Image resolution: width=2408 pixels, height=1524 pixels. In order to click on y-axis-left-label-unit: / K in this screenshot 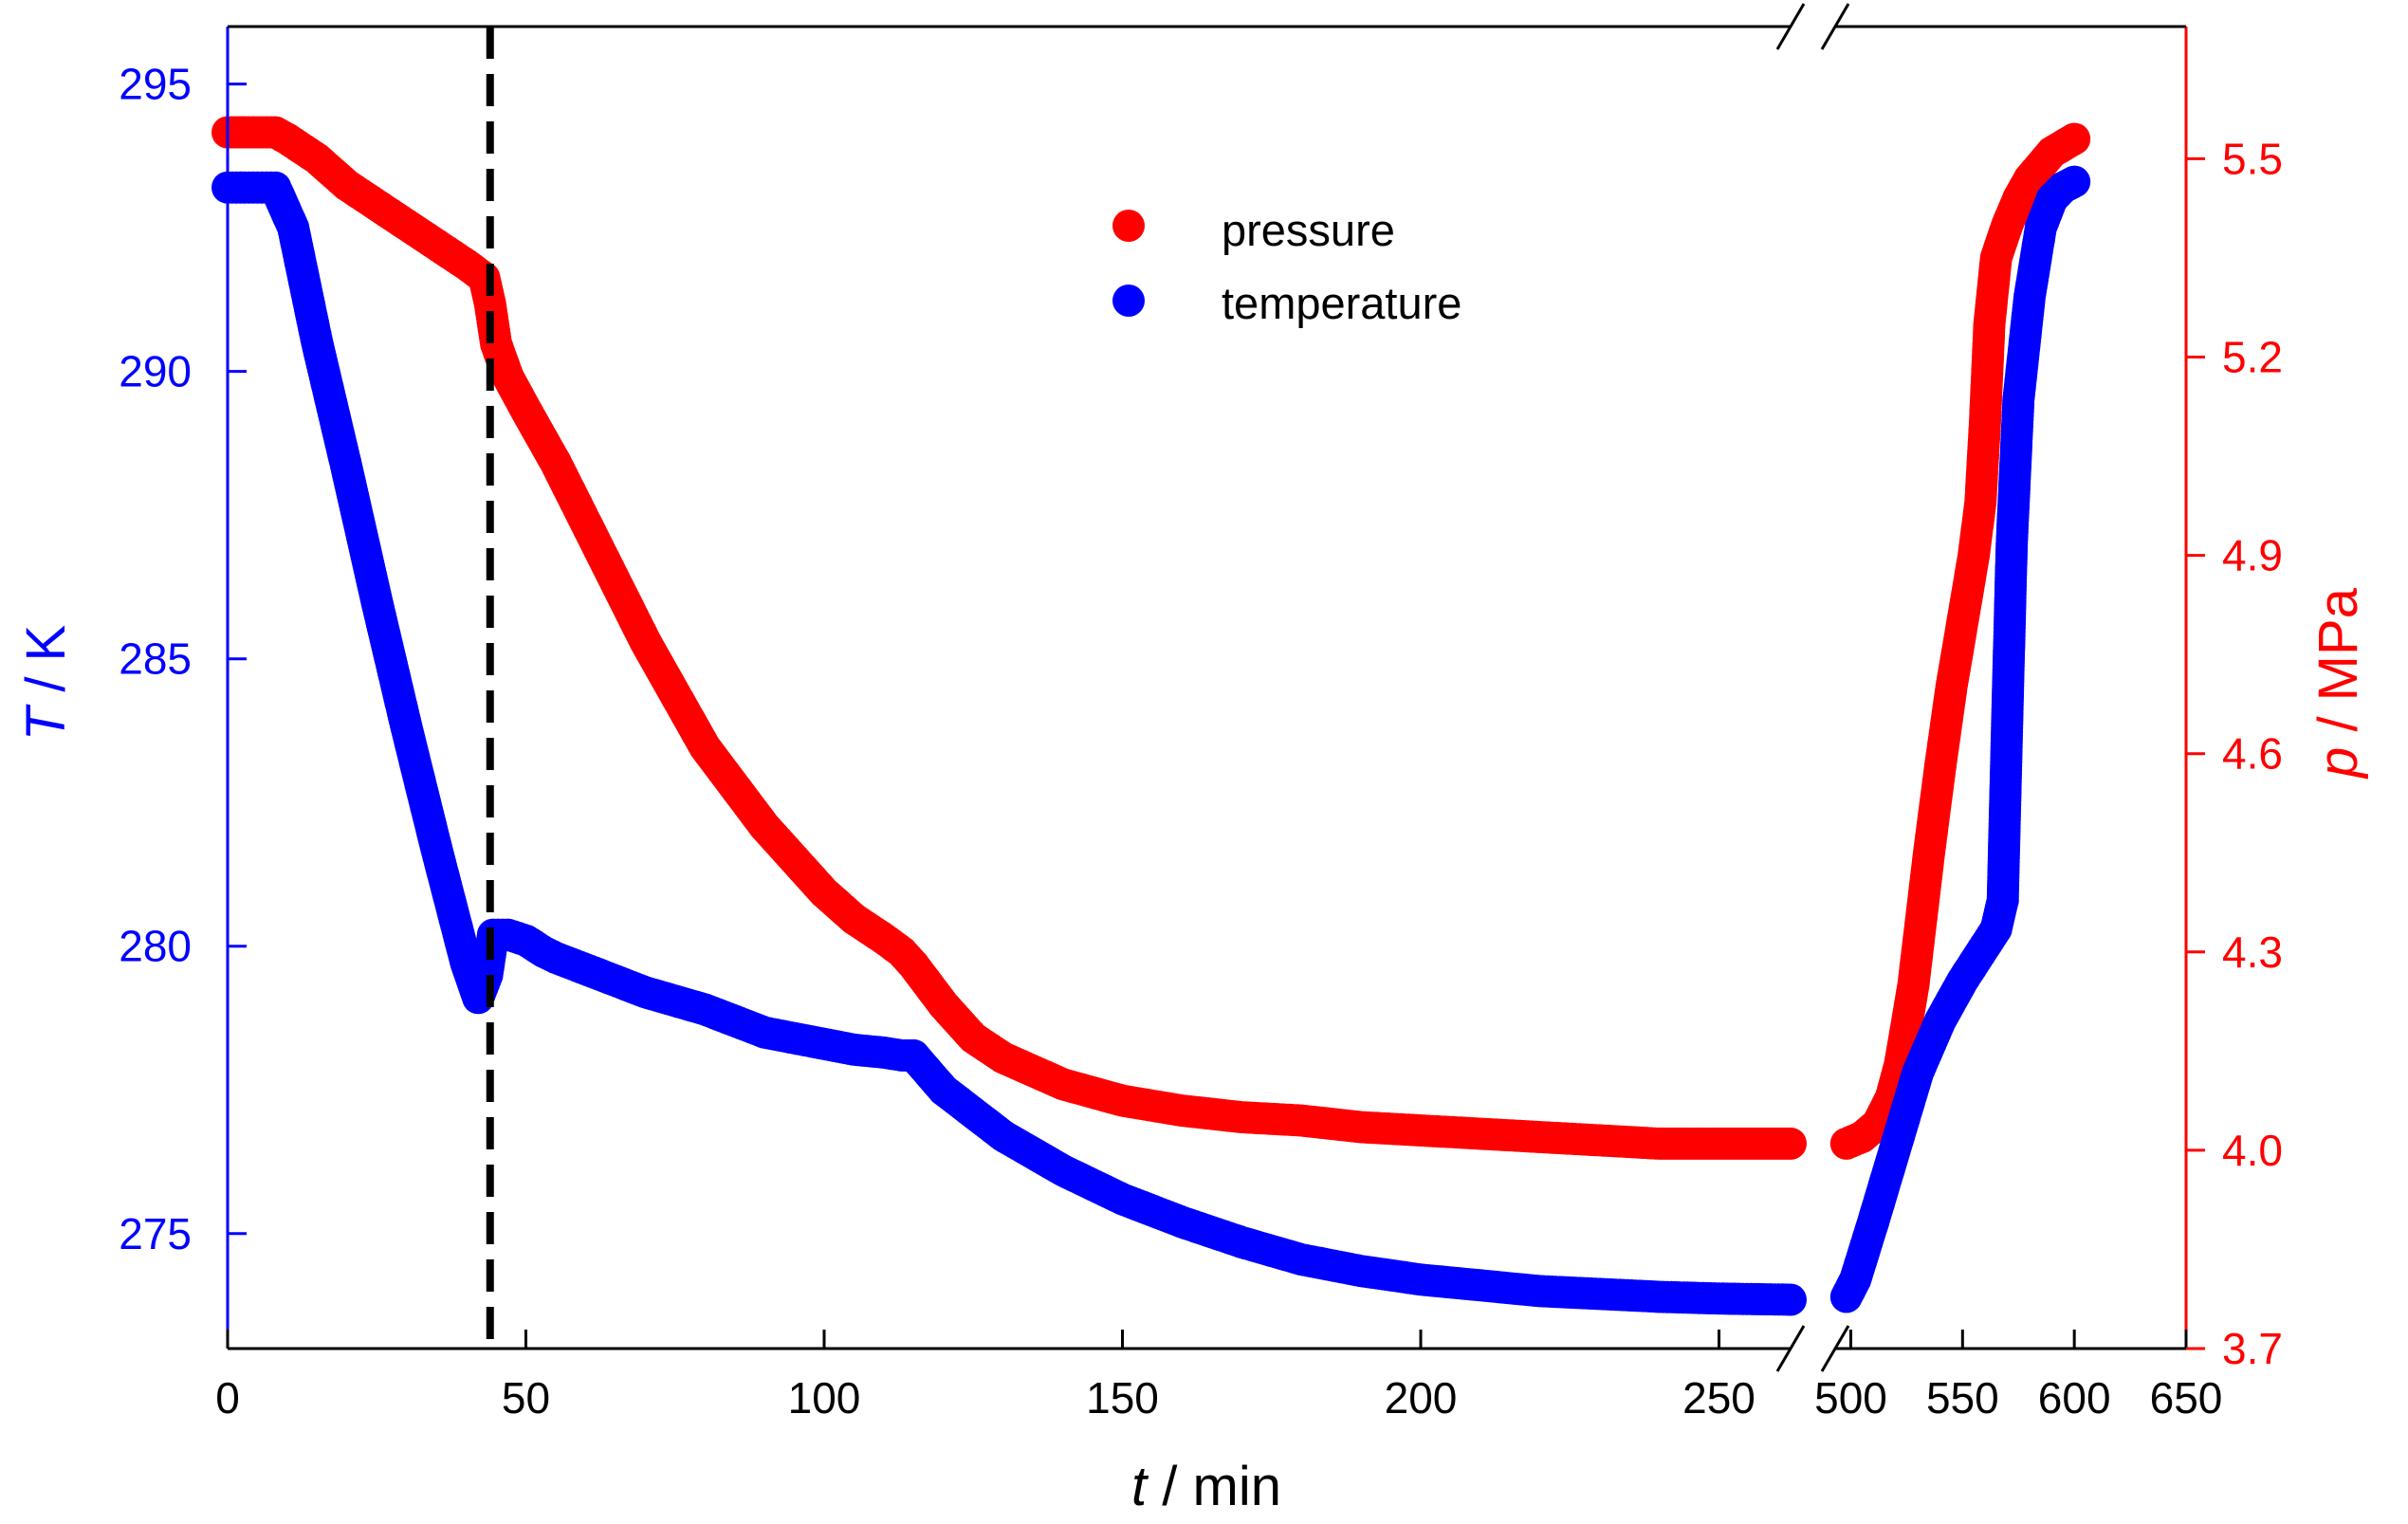, I will do `click(46, 665)`.